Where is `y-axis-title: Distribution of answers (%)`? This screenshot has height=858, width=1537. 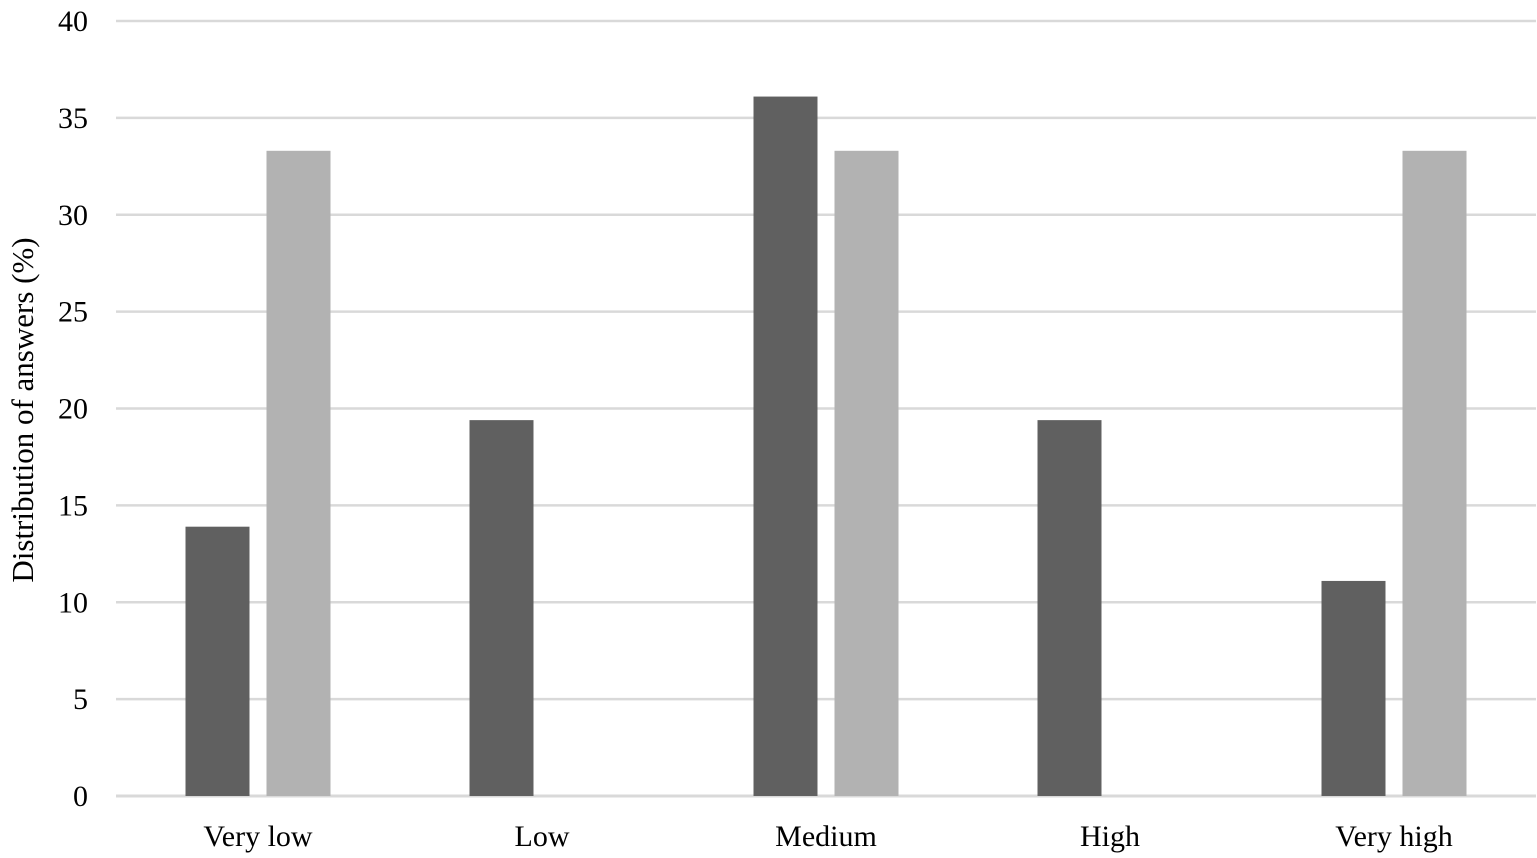
y-axis-title: Distribution of answers (%) is located at coordinates (22, 409).